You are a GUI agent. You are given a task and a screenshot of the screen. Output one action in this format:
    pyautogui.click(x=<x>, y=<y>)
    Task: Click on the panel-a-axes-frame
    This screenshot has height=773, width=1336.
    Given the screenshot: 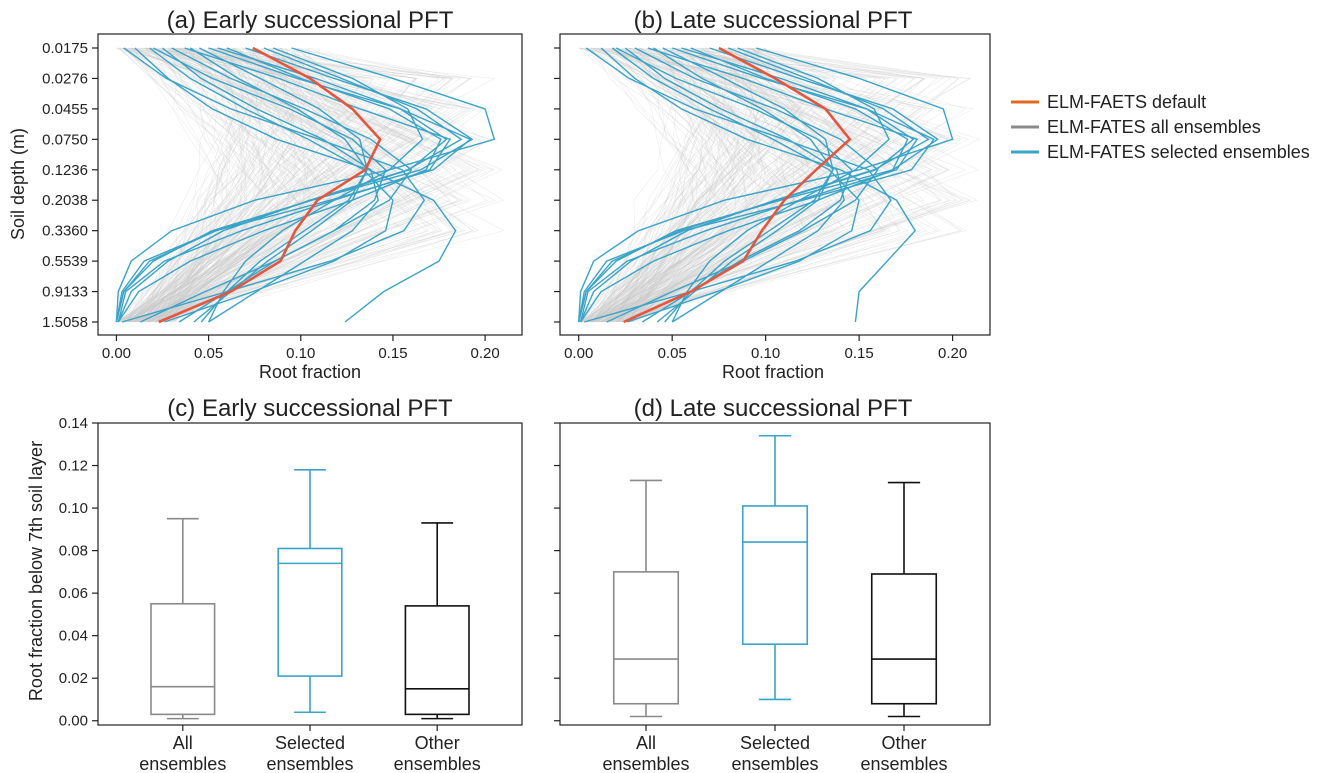 What is the action you would take?
    pyautogui.click(x=310, y=184)
    